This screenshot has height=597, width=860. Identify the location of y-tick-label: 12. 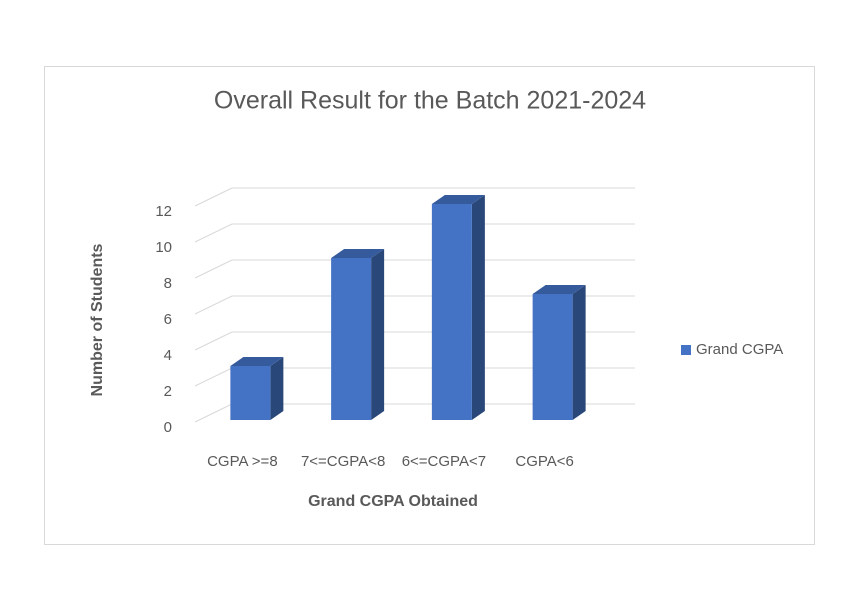
(163, 211).